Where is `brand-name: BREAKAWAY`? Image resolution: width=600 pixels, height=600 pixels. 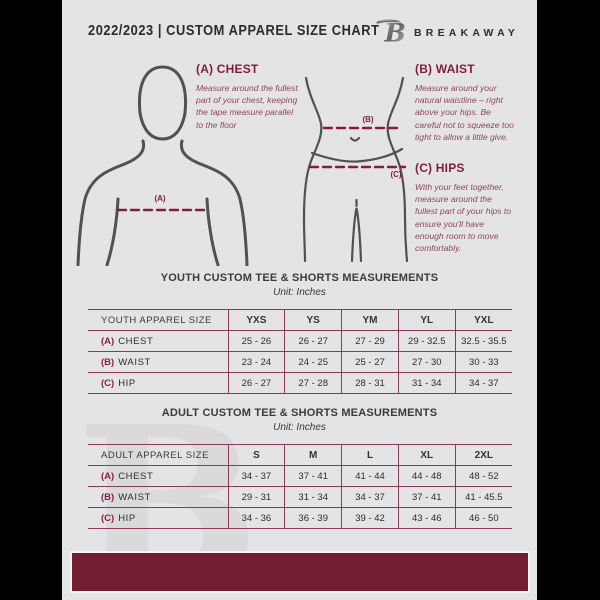
brand-name: BREAKAWAY is located at coordinates (467, 33).